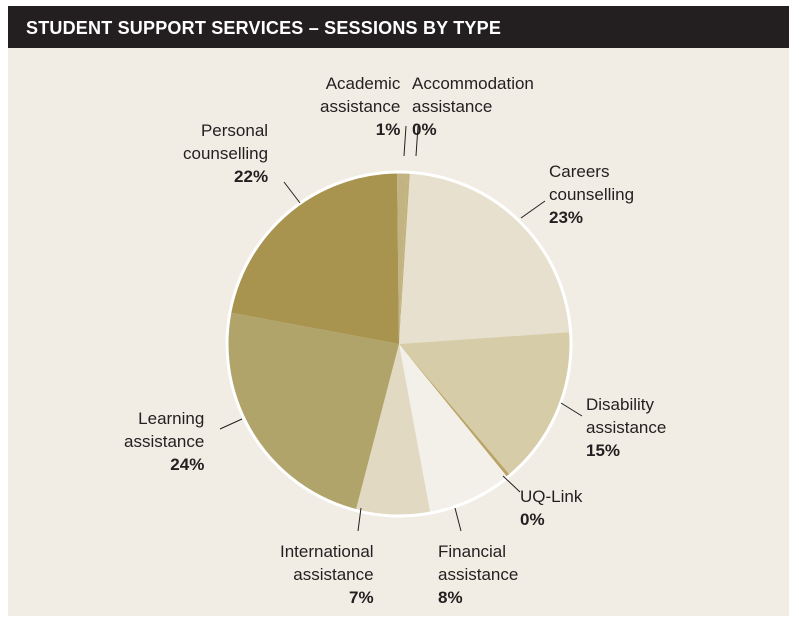  Describe the element at coordinates (603, 450) in the screenshot. I see `slice-percent: 15%` at that location.